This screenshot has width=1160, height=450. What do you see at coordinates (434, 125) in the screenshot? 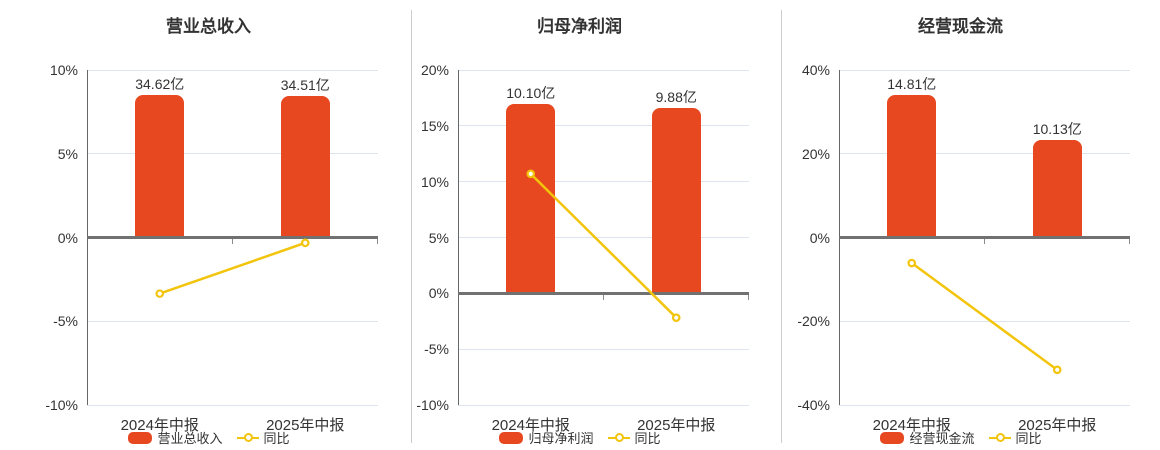
I see `y-axis-tick-label: 15%` at bounding box center [434, 125].